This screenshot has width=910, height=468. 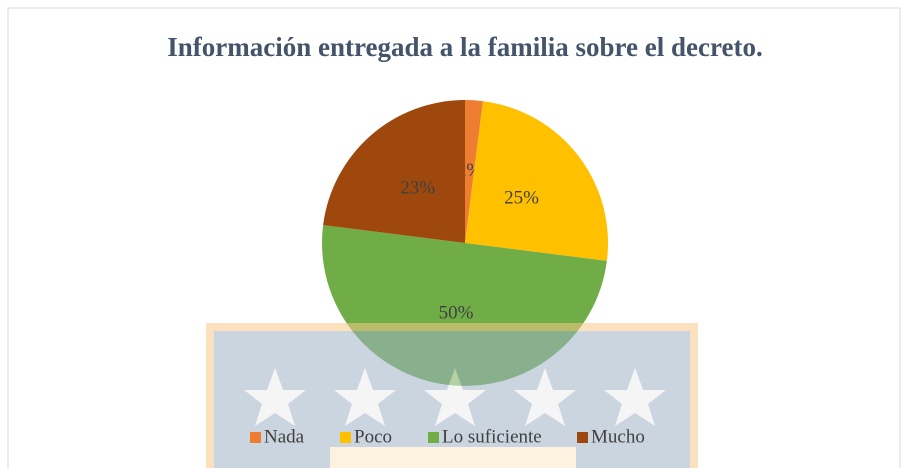 What do you see at coordinates (453, 457) in the screenshot?
I see `watermark-band` at bounding box center [453, 457].